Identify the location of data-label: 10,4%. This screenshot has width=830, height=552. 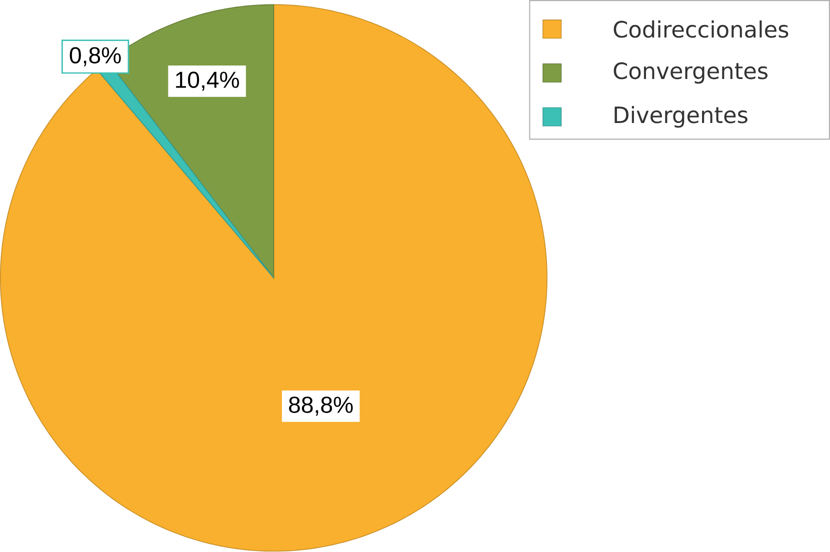
(207, 81).